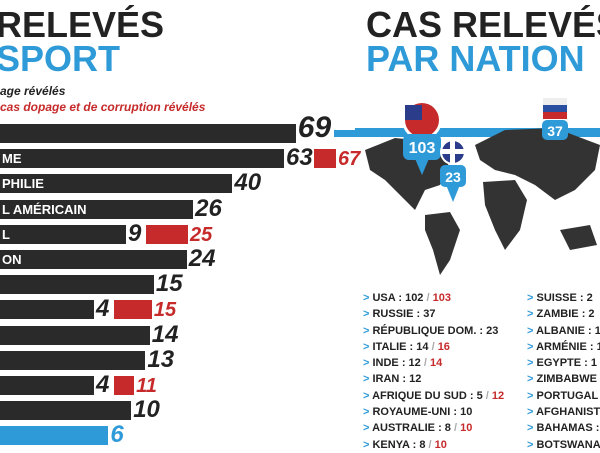  What do you see at coordinates (117, 435) in the screenshot?
I see `bar-value: 6` at bounding box center [117, 435].